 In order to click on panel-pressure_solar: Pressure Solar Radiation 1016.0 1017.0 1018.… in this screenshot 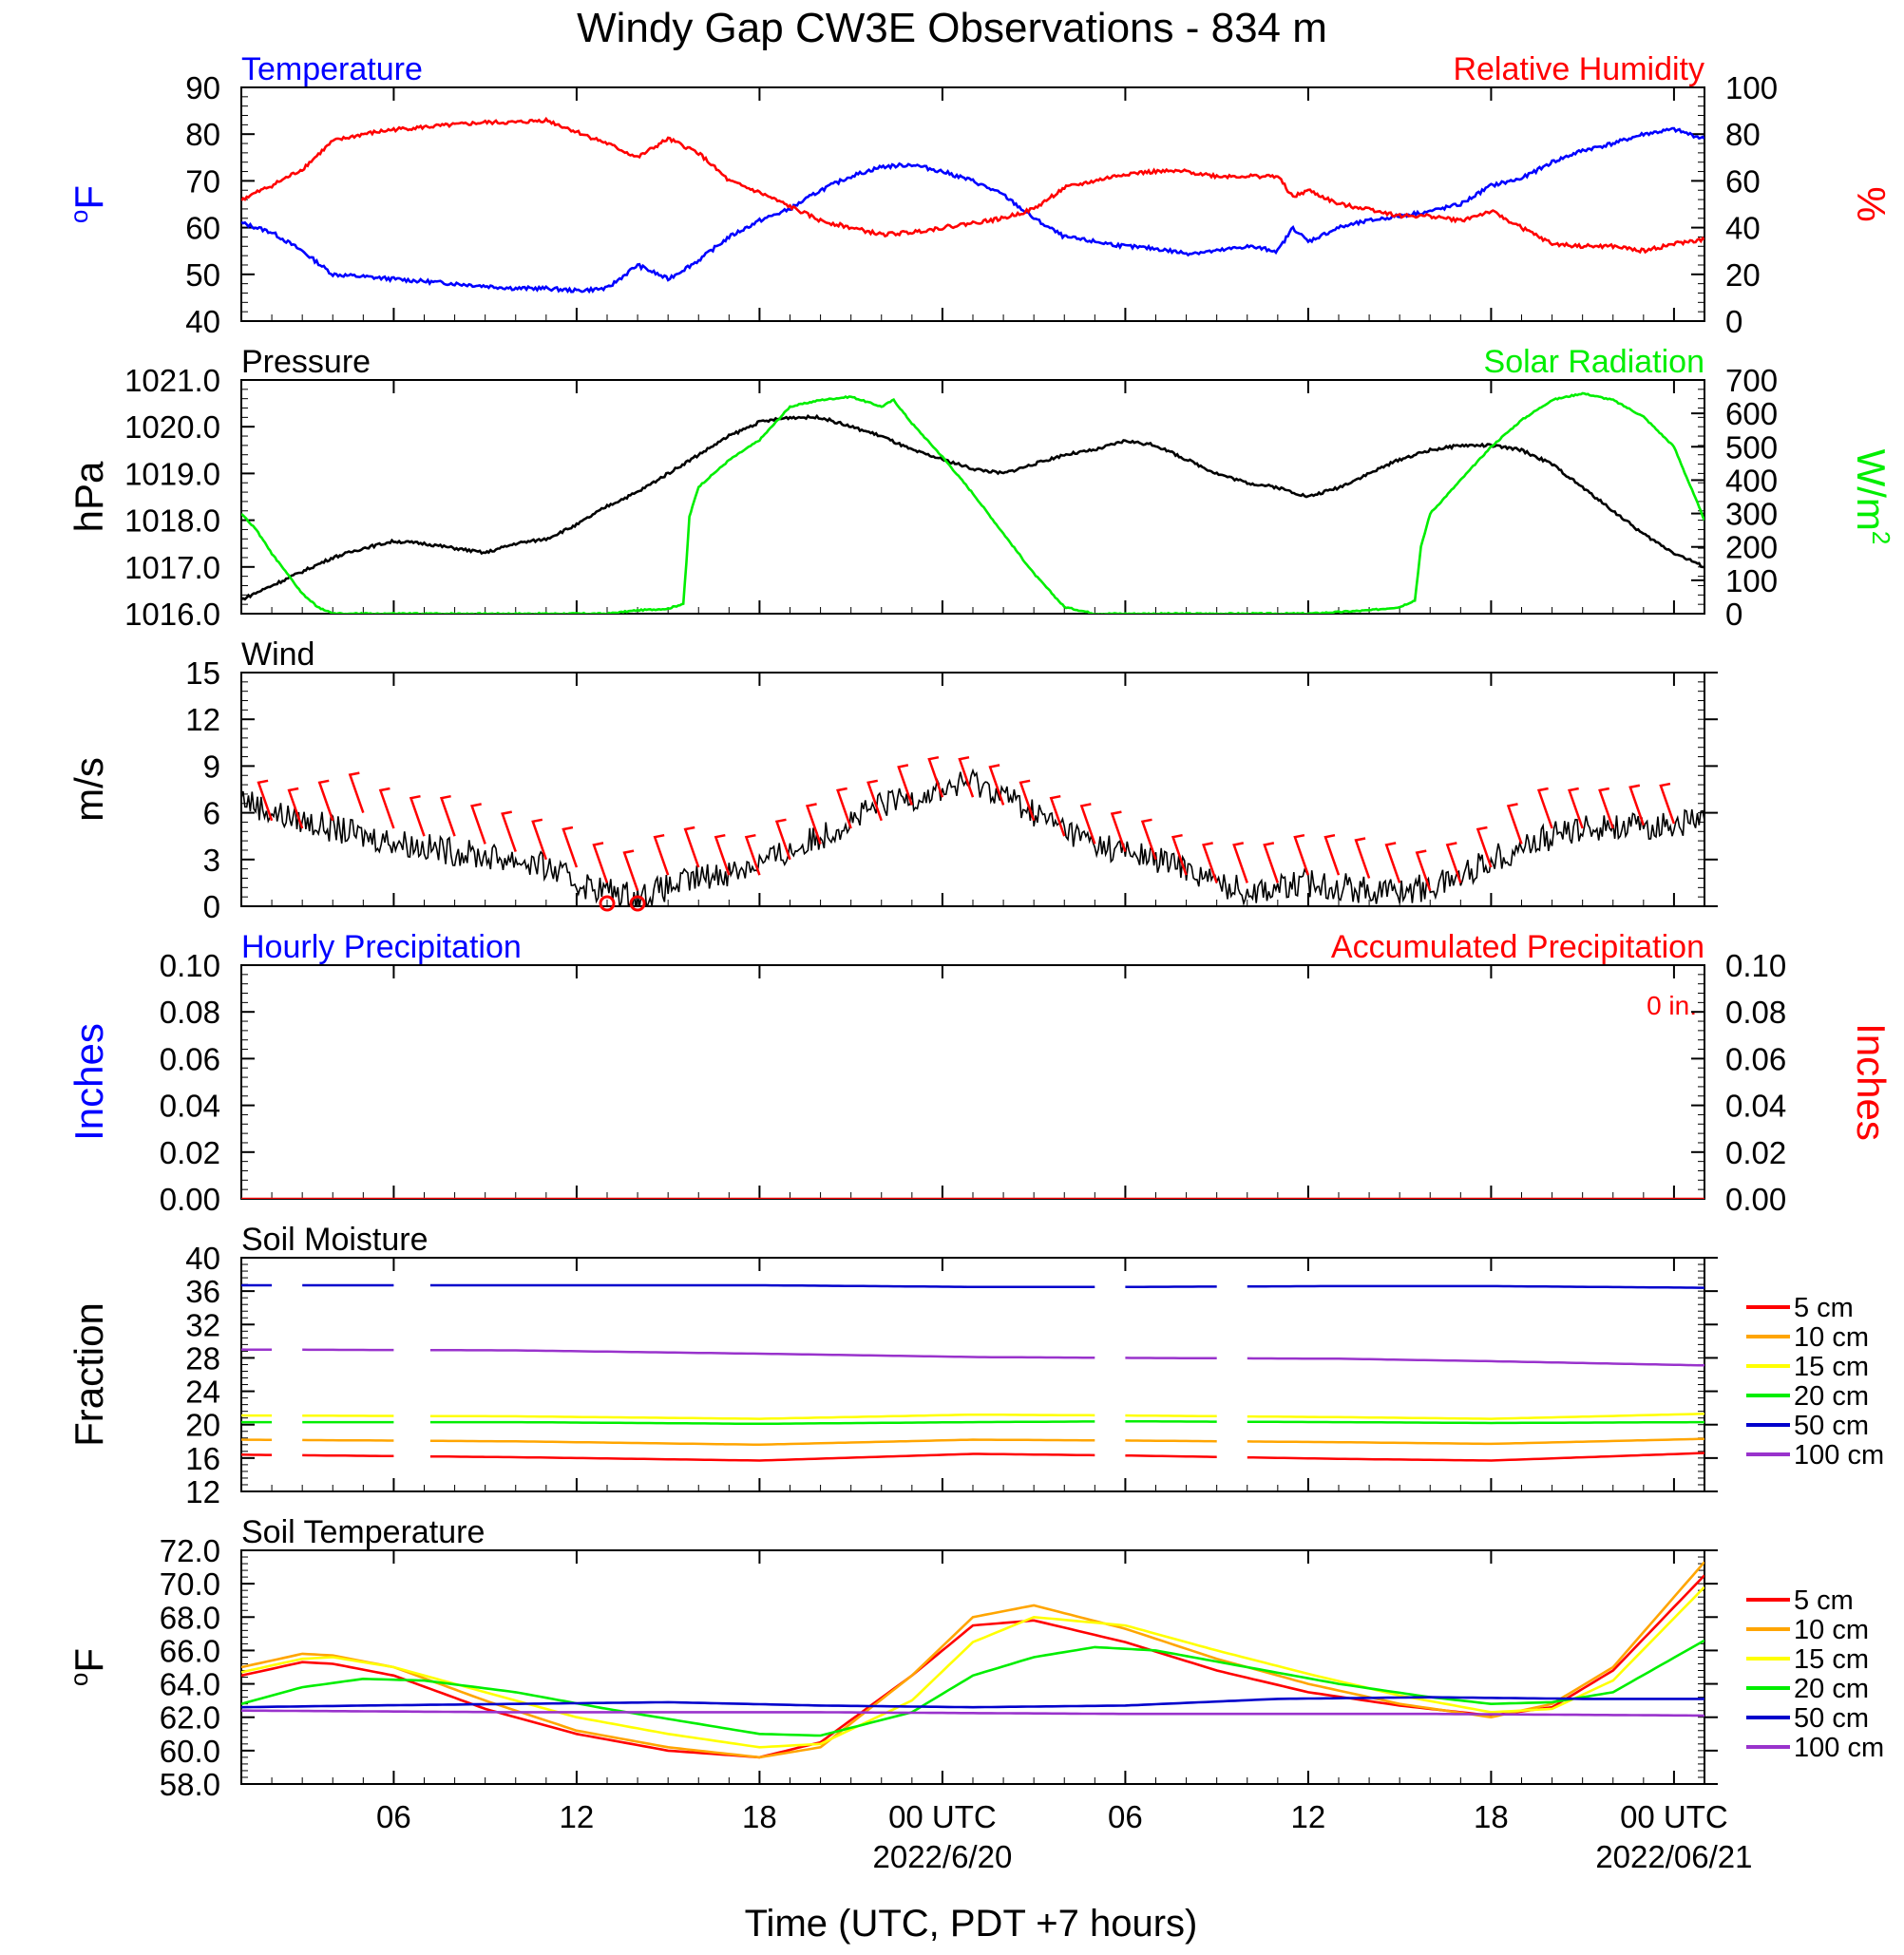, I will do `click(981, 488)`.